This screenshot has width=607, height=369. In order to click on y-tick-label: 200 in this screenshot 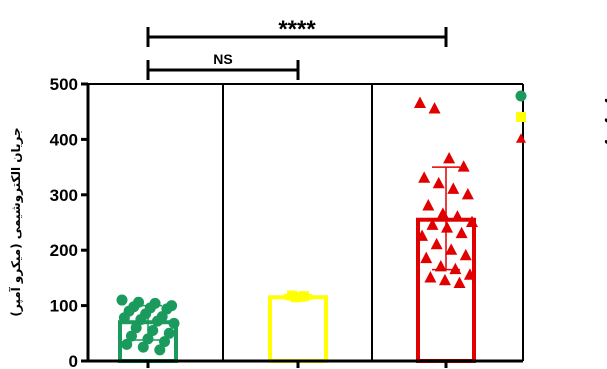, I will do `click(64, 250)`.